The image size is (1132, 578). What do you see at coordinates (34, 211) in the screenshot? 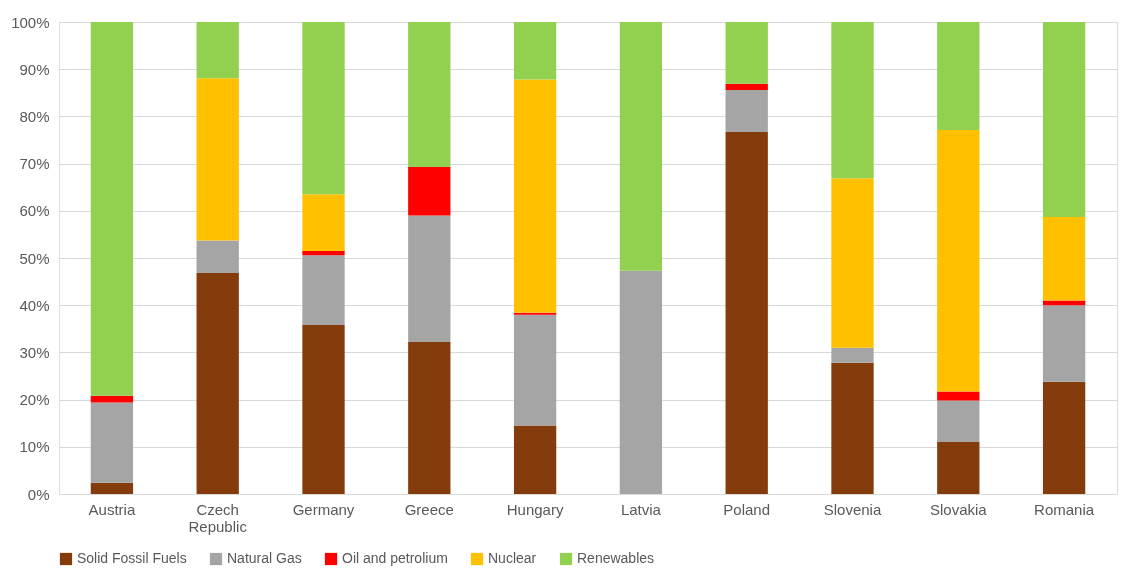
I see `y-tick-label: 60%` at bounding box center [34, 211].